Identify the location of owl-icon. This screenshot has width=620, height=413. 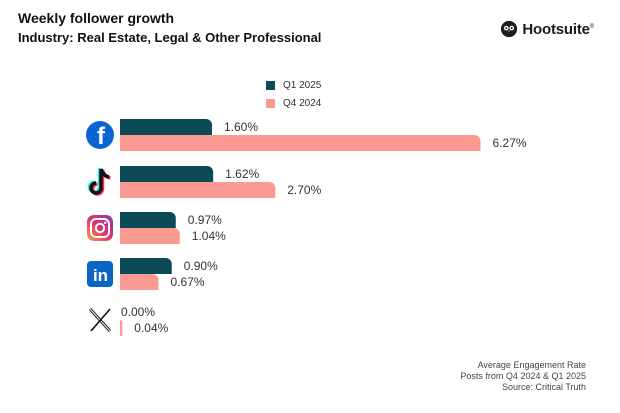
(509, 29).